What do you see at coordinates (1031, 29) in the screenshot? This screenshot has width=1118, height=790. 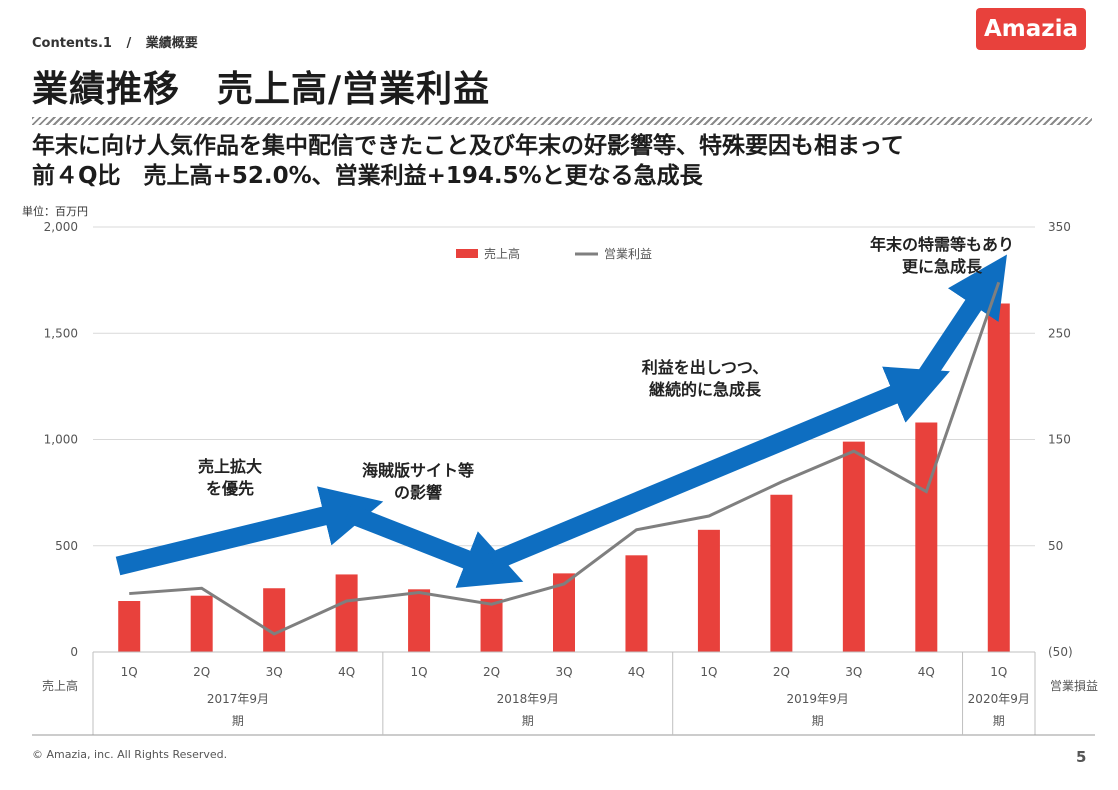 I see `amazia-logo: Amazia` at bounding box center [1031, 29].